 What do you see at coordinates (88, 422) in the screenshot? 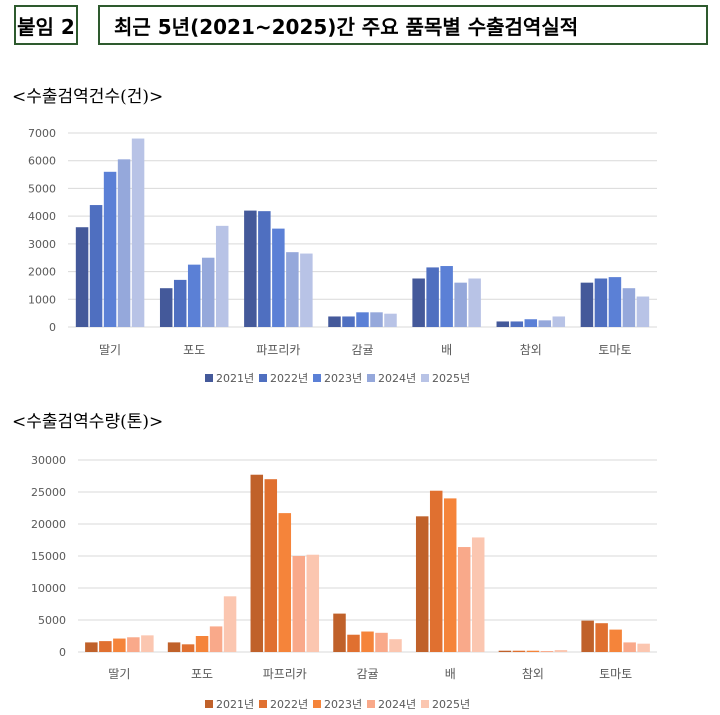
I see `chart2-title: <수출검역수량(톤)>` at bounding box center [88, 422].